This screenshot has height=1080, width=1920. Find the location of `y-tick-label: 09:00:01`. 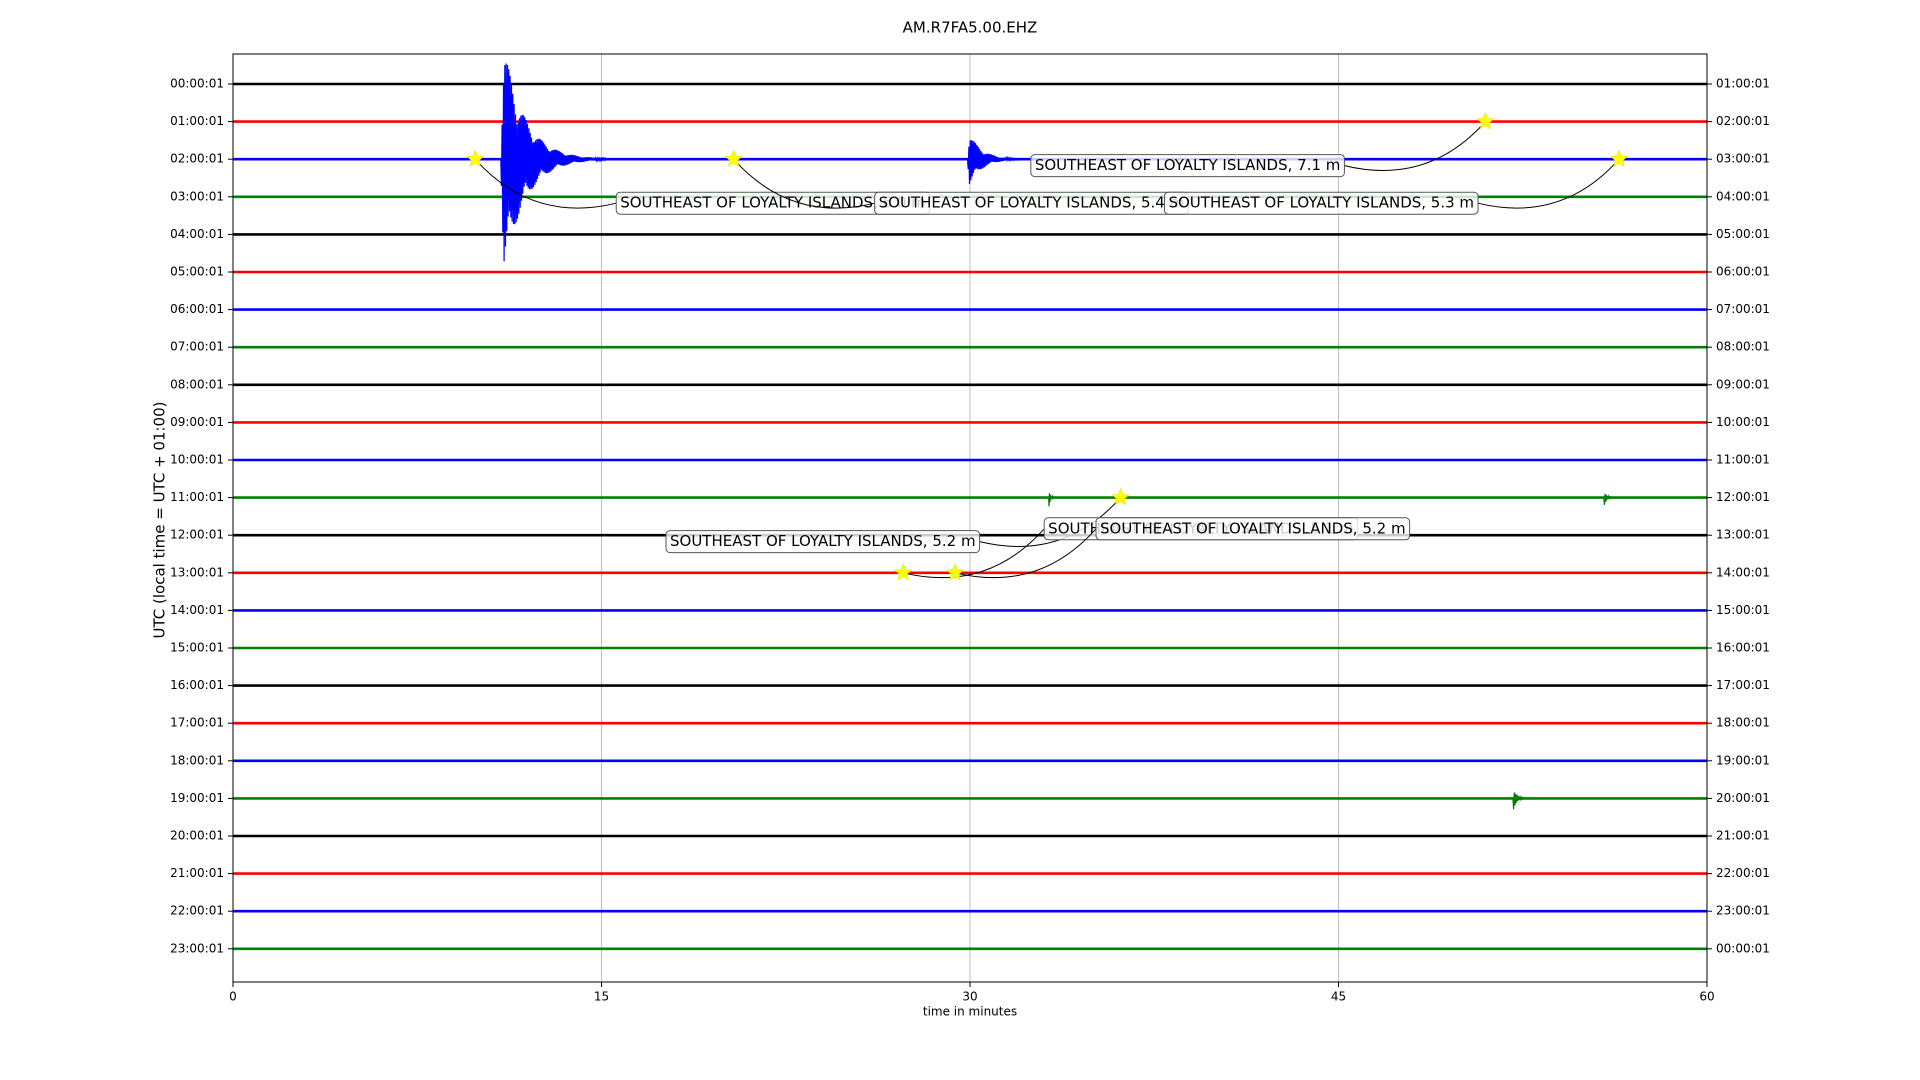

y-tick-label: 09:00:01 is located at coordinates (197, 422).